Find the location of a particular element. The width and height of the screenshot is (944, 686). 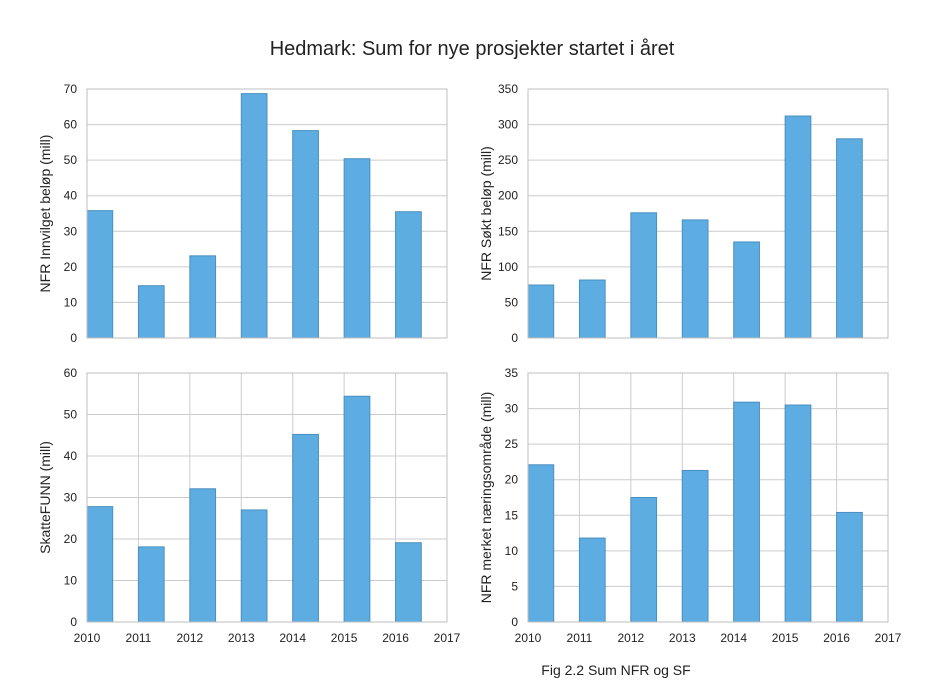

y-axis-label: NFR Innvilget beløp (mill) is located at coordinates (45, 214).